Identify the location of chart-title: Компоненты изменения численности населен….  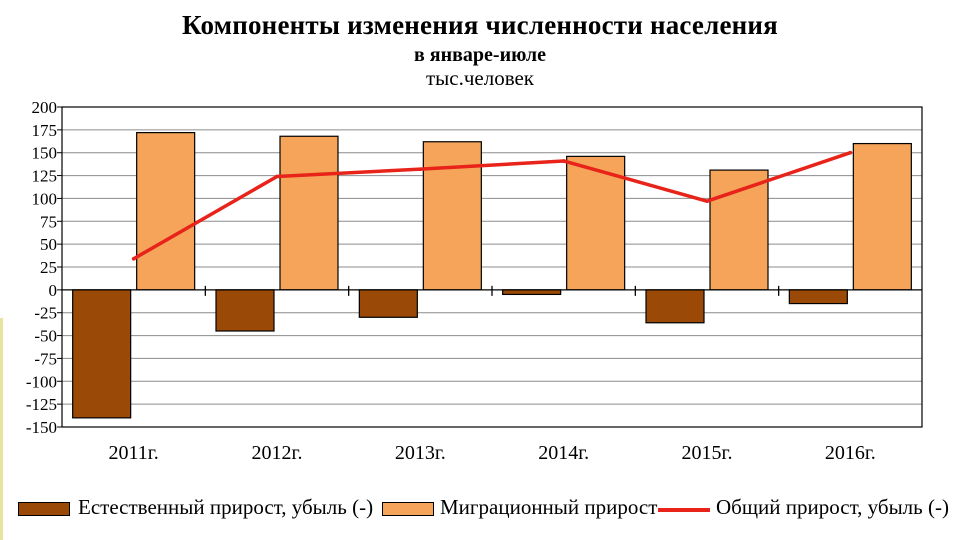
(480, 25).